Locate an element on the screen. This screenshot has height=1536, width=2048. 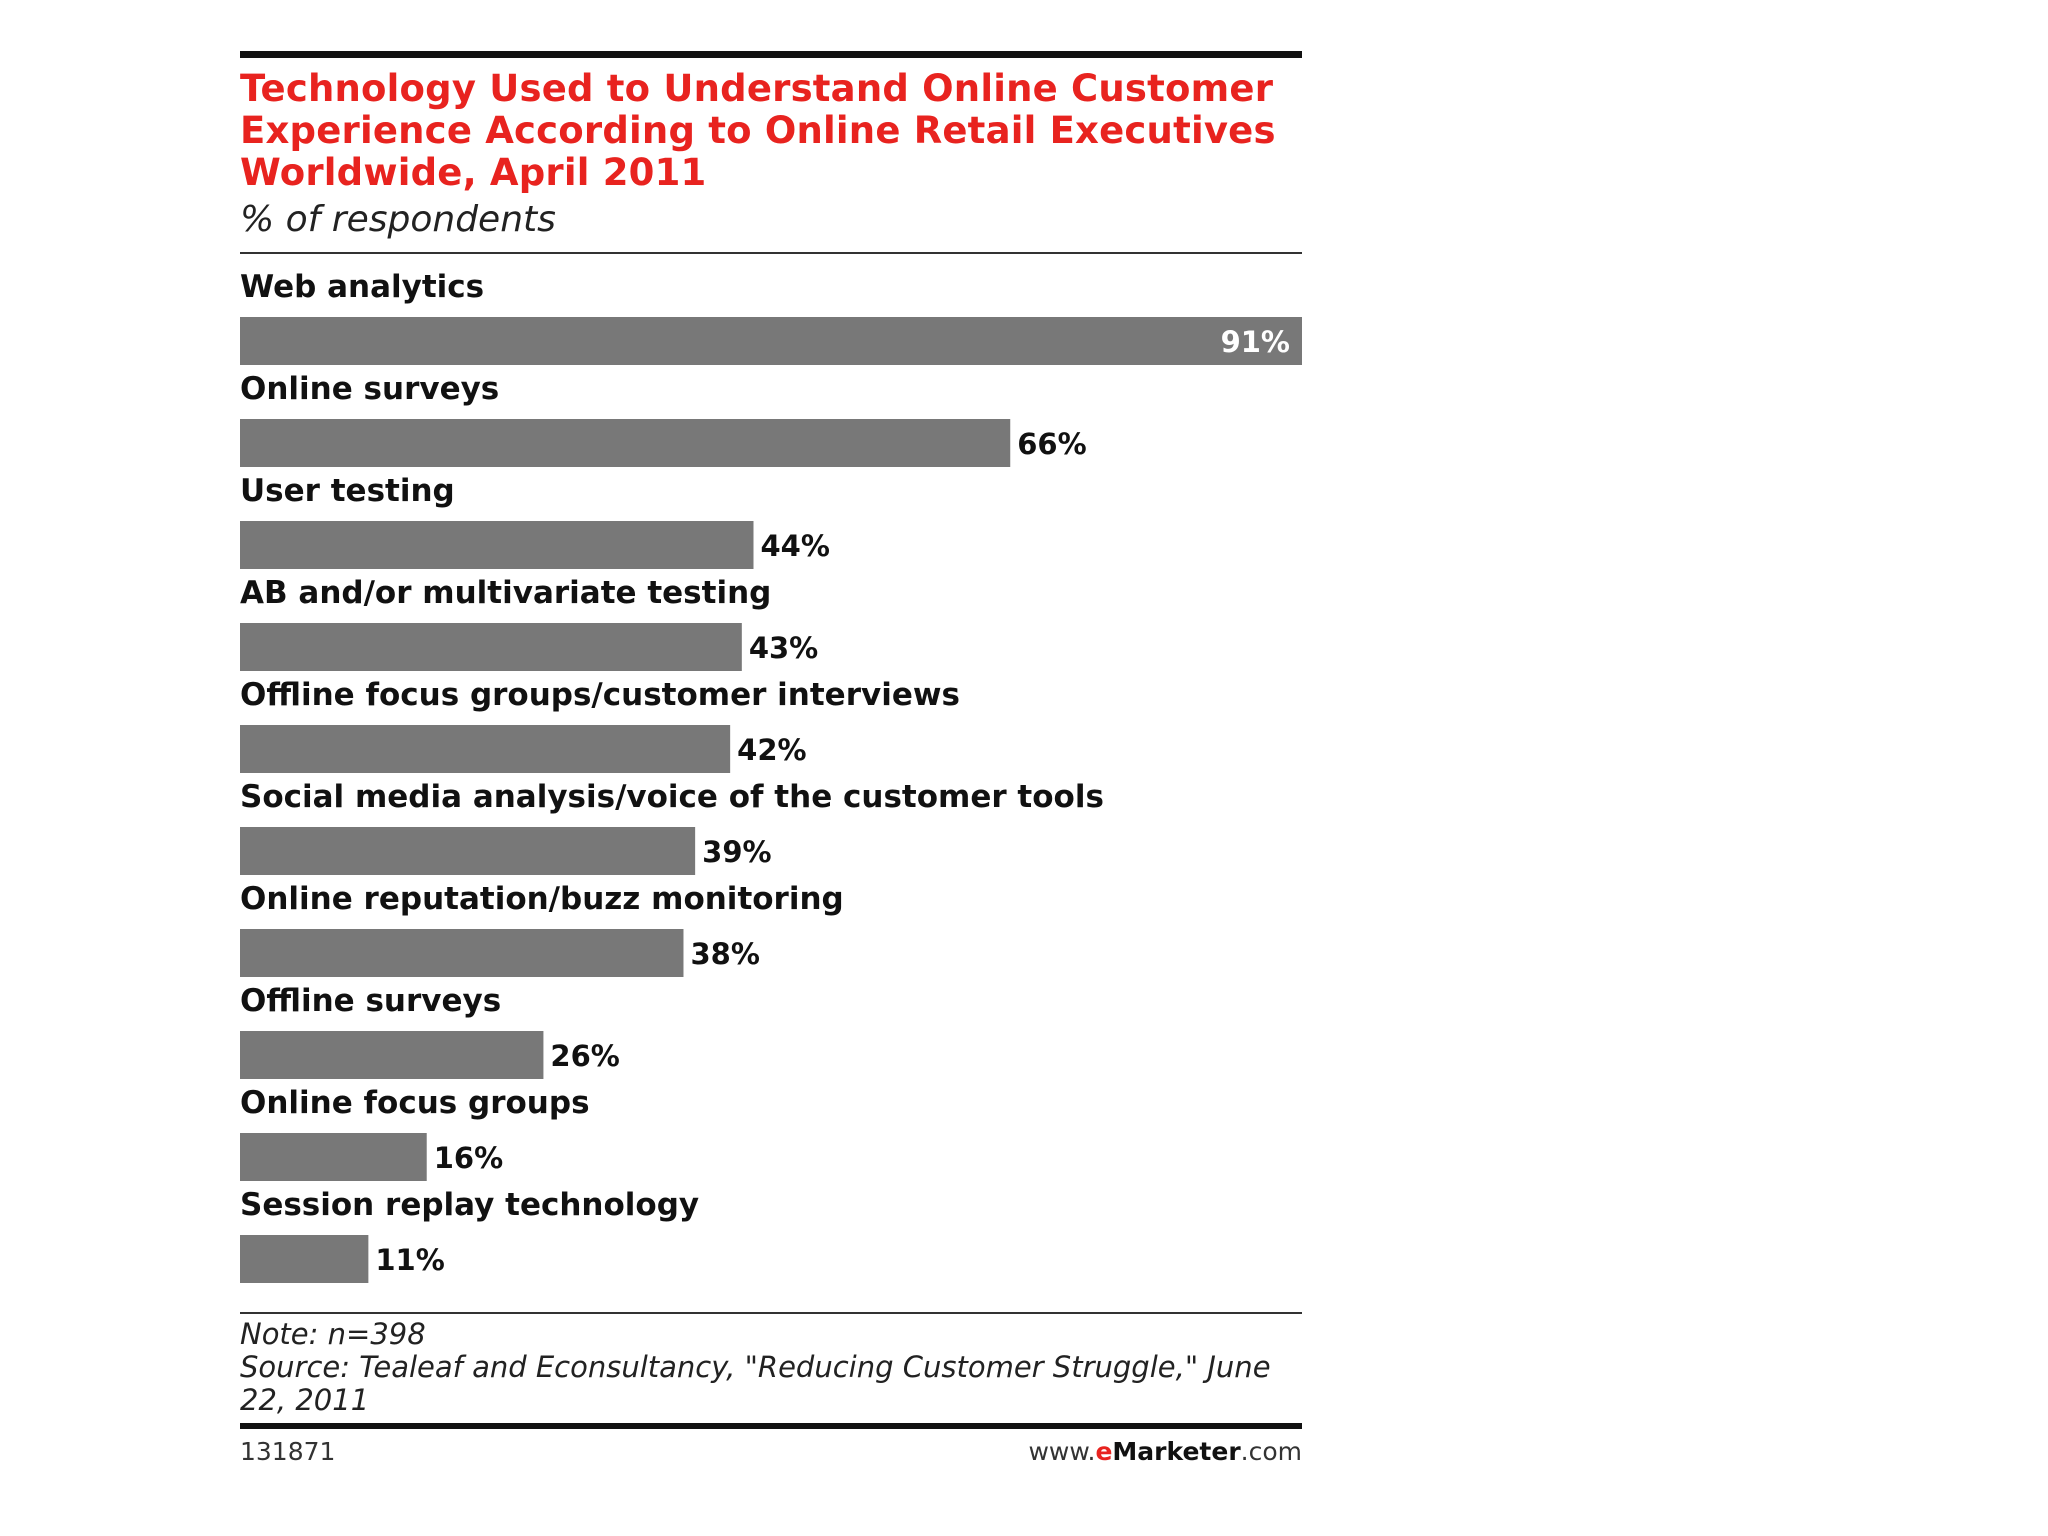
category-label: User testing is located at coordinates (347, 491).